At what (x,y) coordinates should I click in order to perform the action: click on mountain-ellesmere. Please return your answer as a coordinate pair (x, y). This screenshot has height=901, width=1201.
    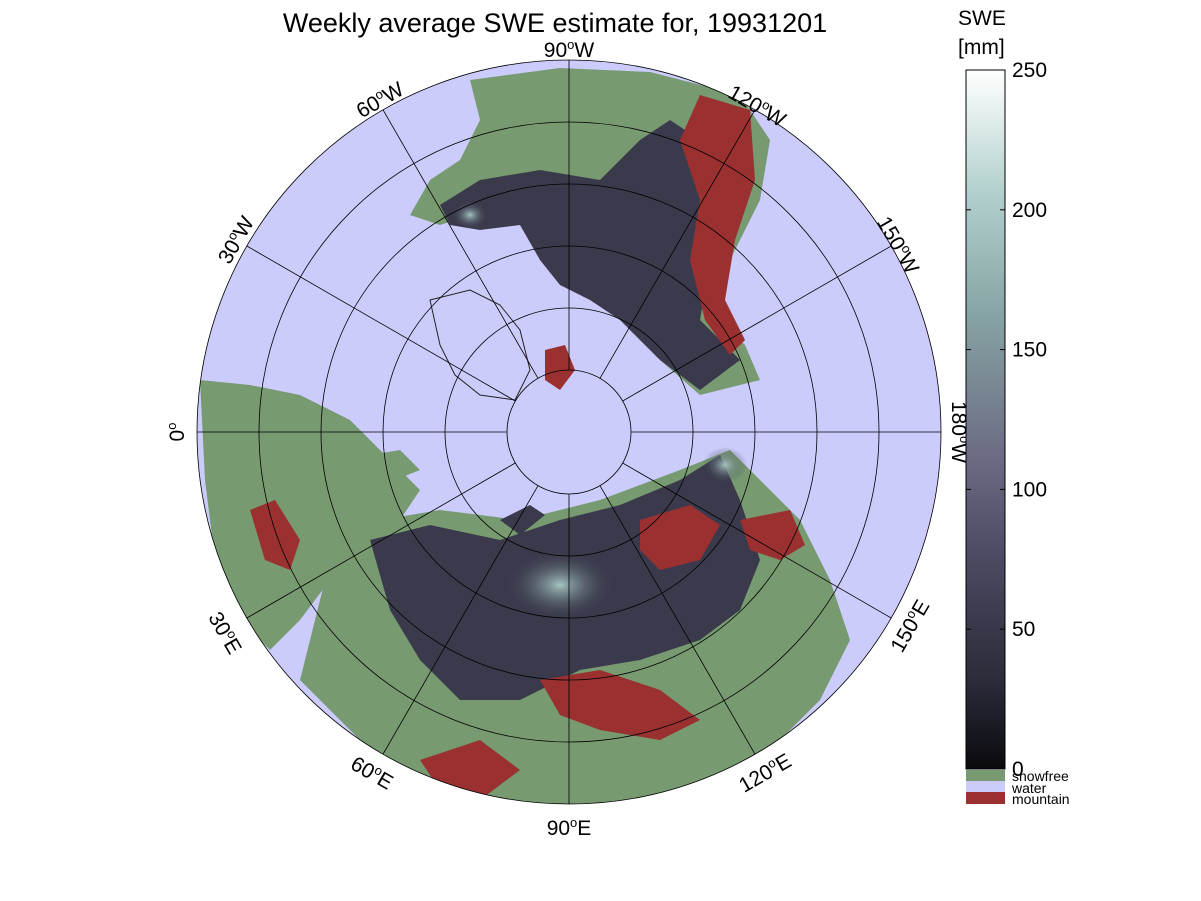
    Looking at the image, I should click on (560, 367).